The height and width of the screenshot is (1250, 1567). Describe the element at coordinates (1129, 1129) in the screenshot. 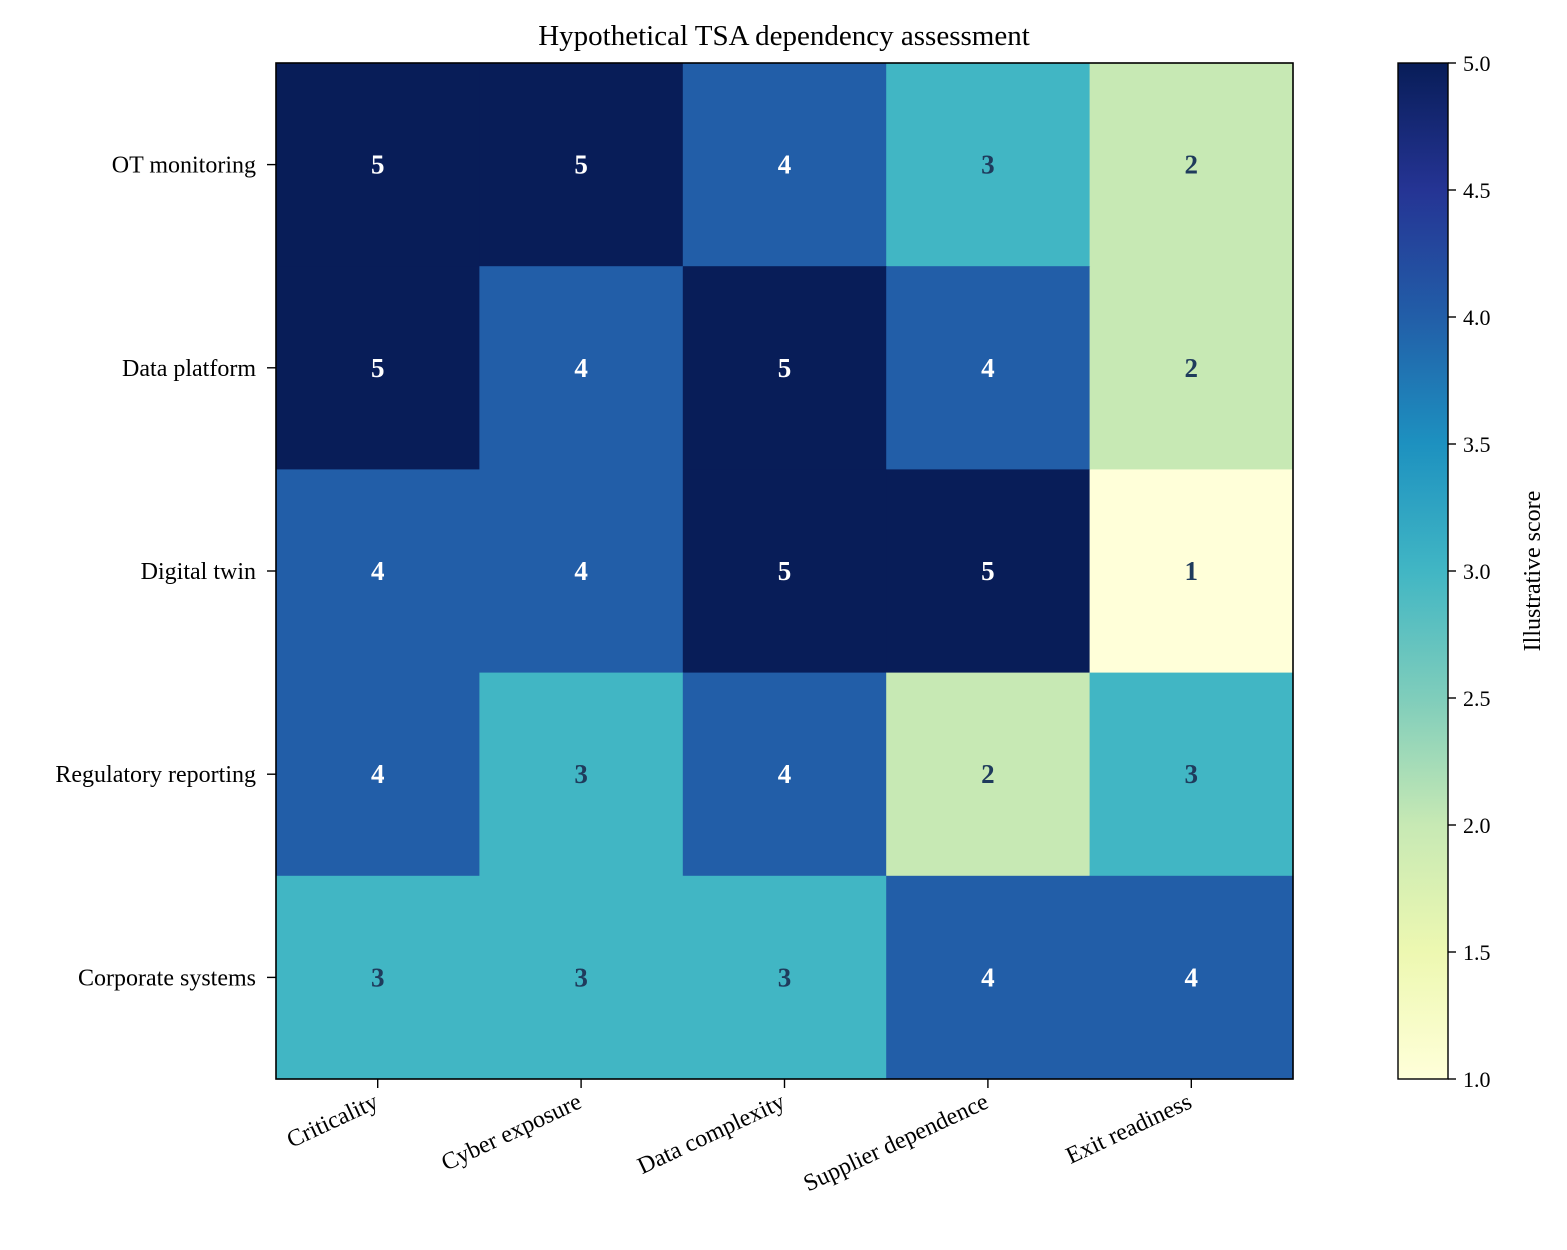

I see `x-tick-label: Exit readiness` at that location.